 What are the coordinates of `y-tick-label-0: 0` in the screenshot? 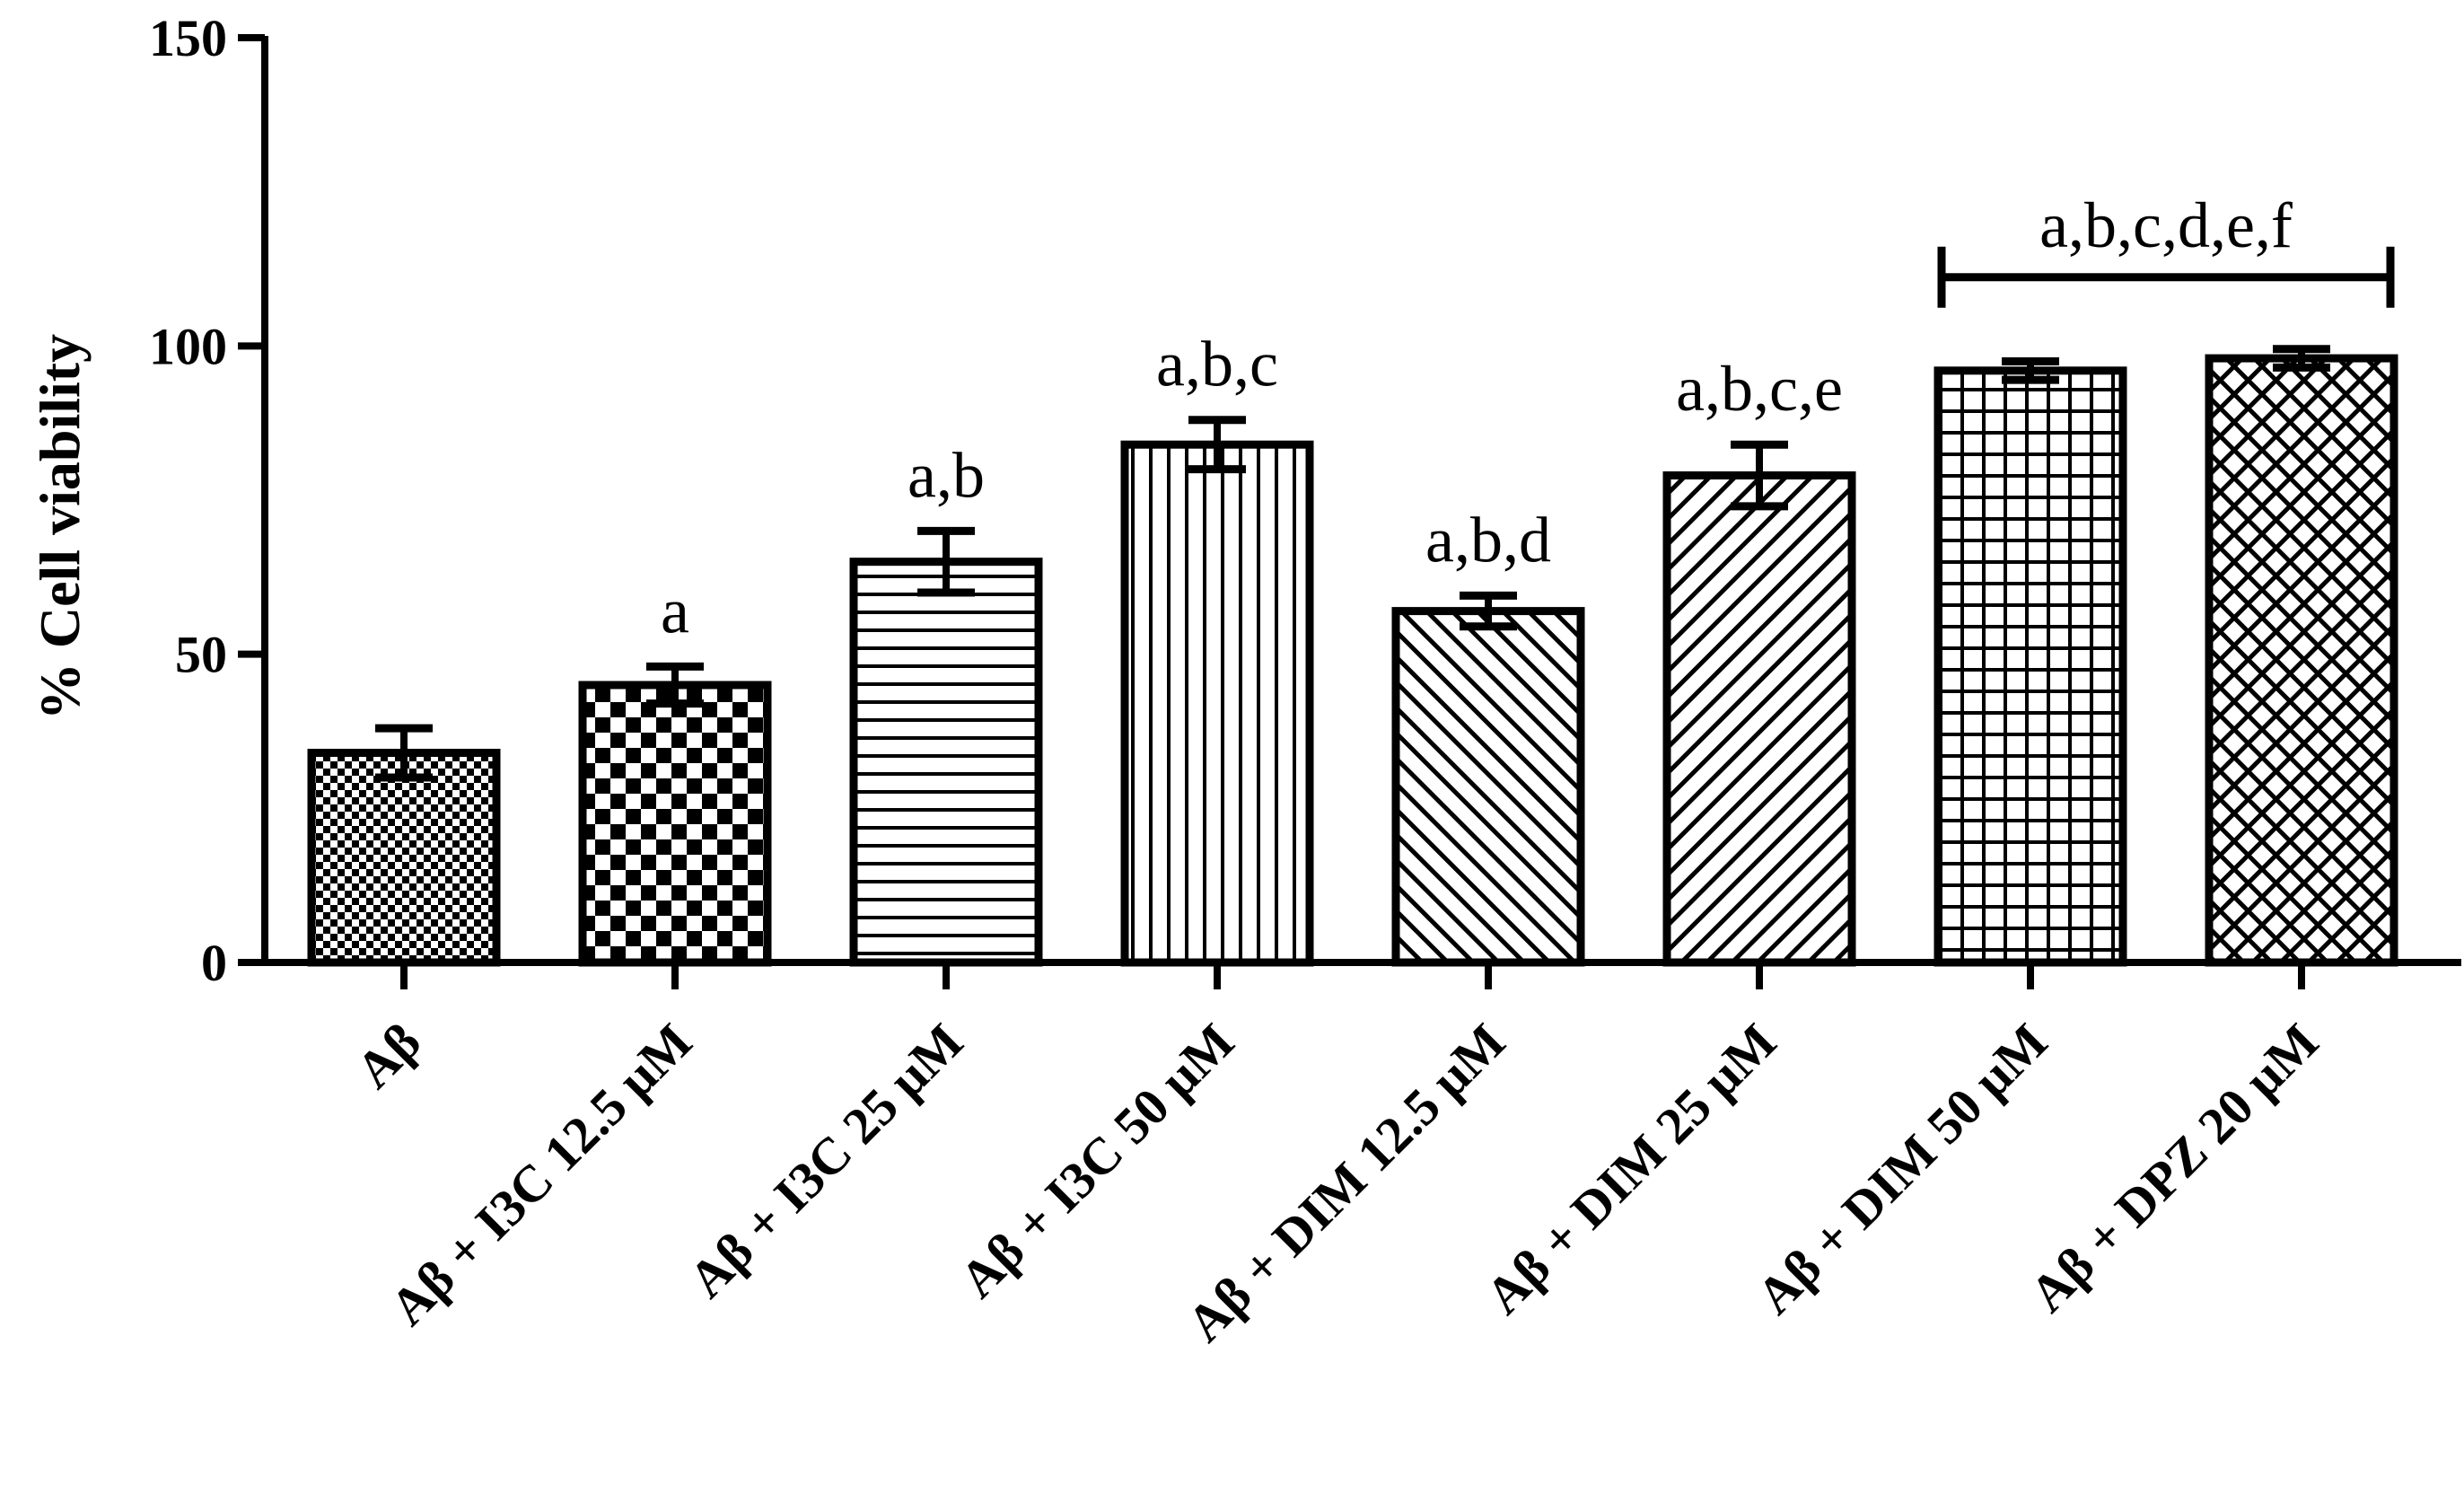 It's located at (214, 963).